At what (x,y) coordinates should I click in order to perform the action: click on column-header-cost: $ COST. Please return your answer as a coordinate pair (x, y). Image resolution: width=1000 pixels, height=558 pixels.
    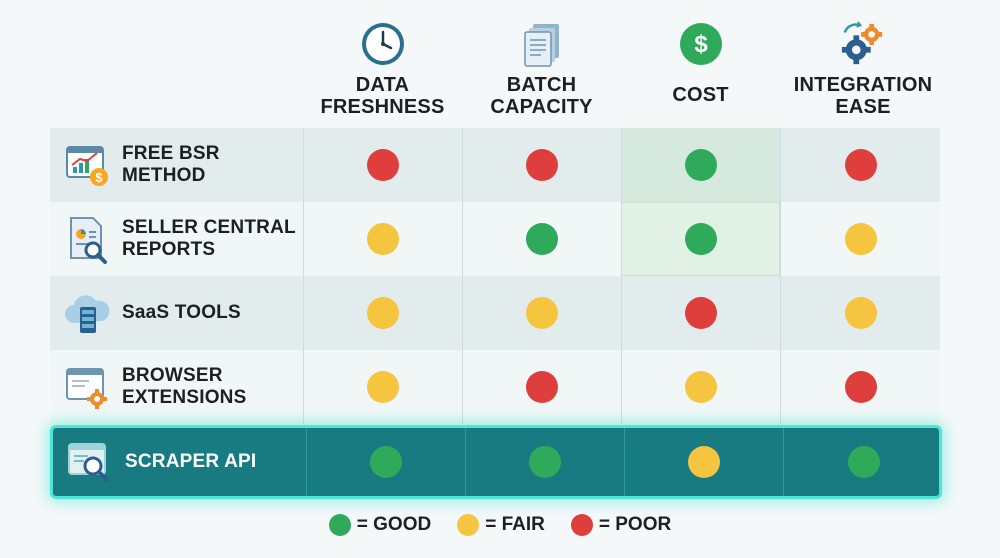
    Looking at the image, I should click on (700, 64).